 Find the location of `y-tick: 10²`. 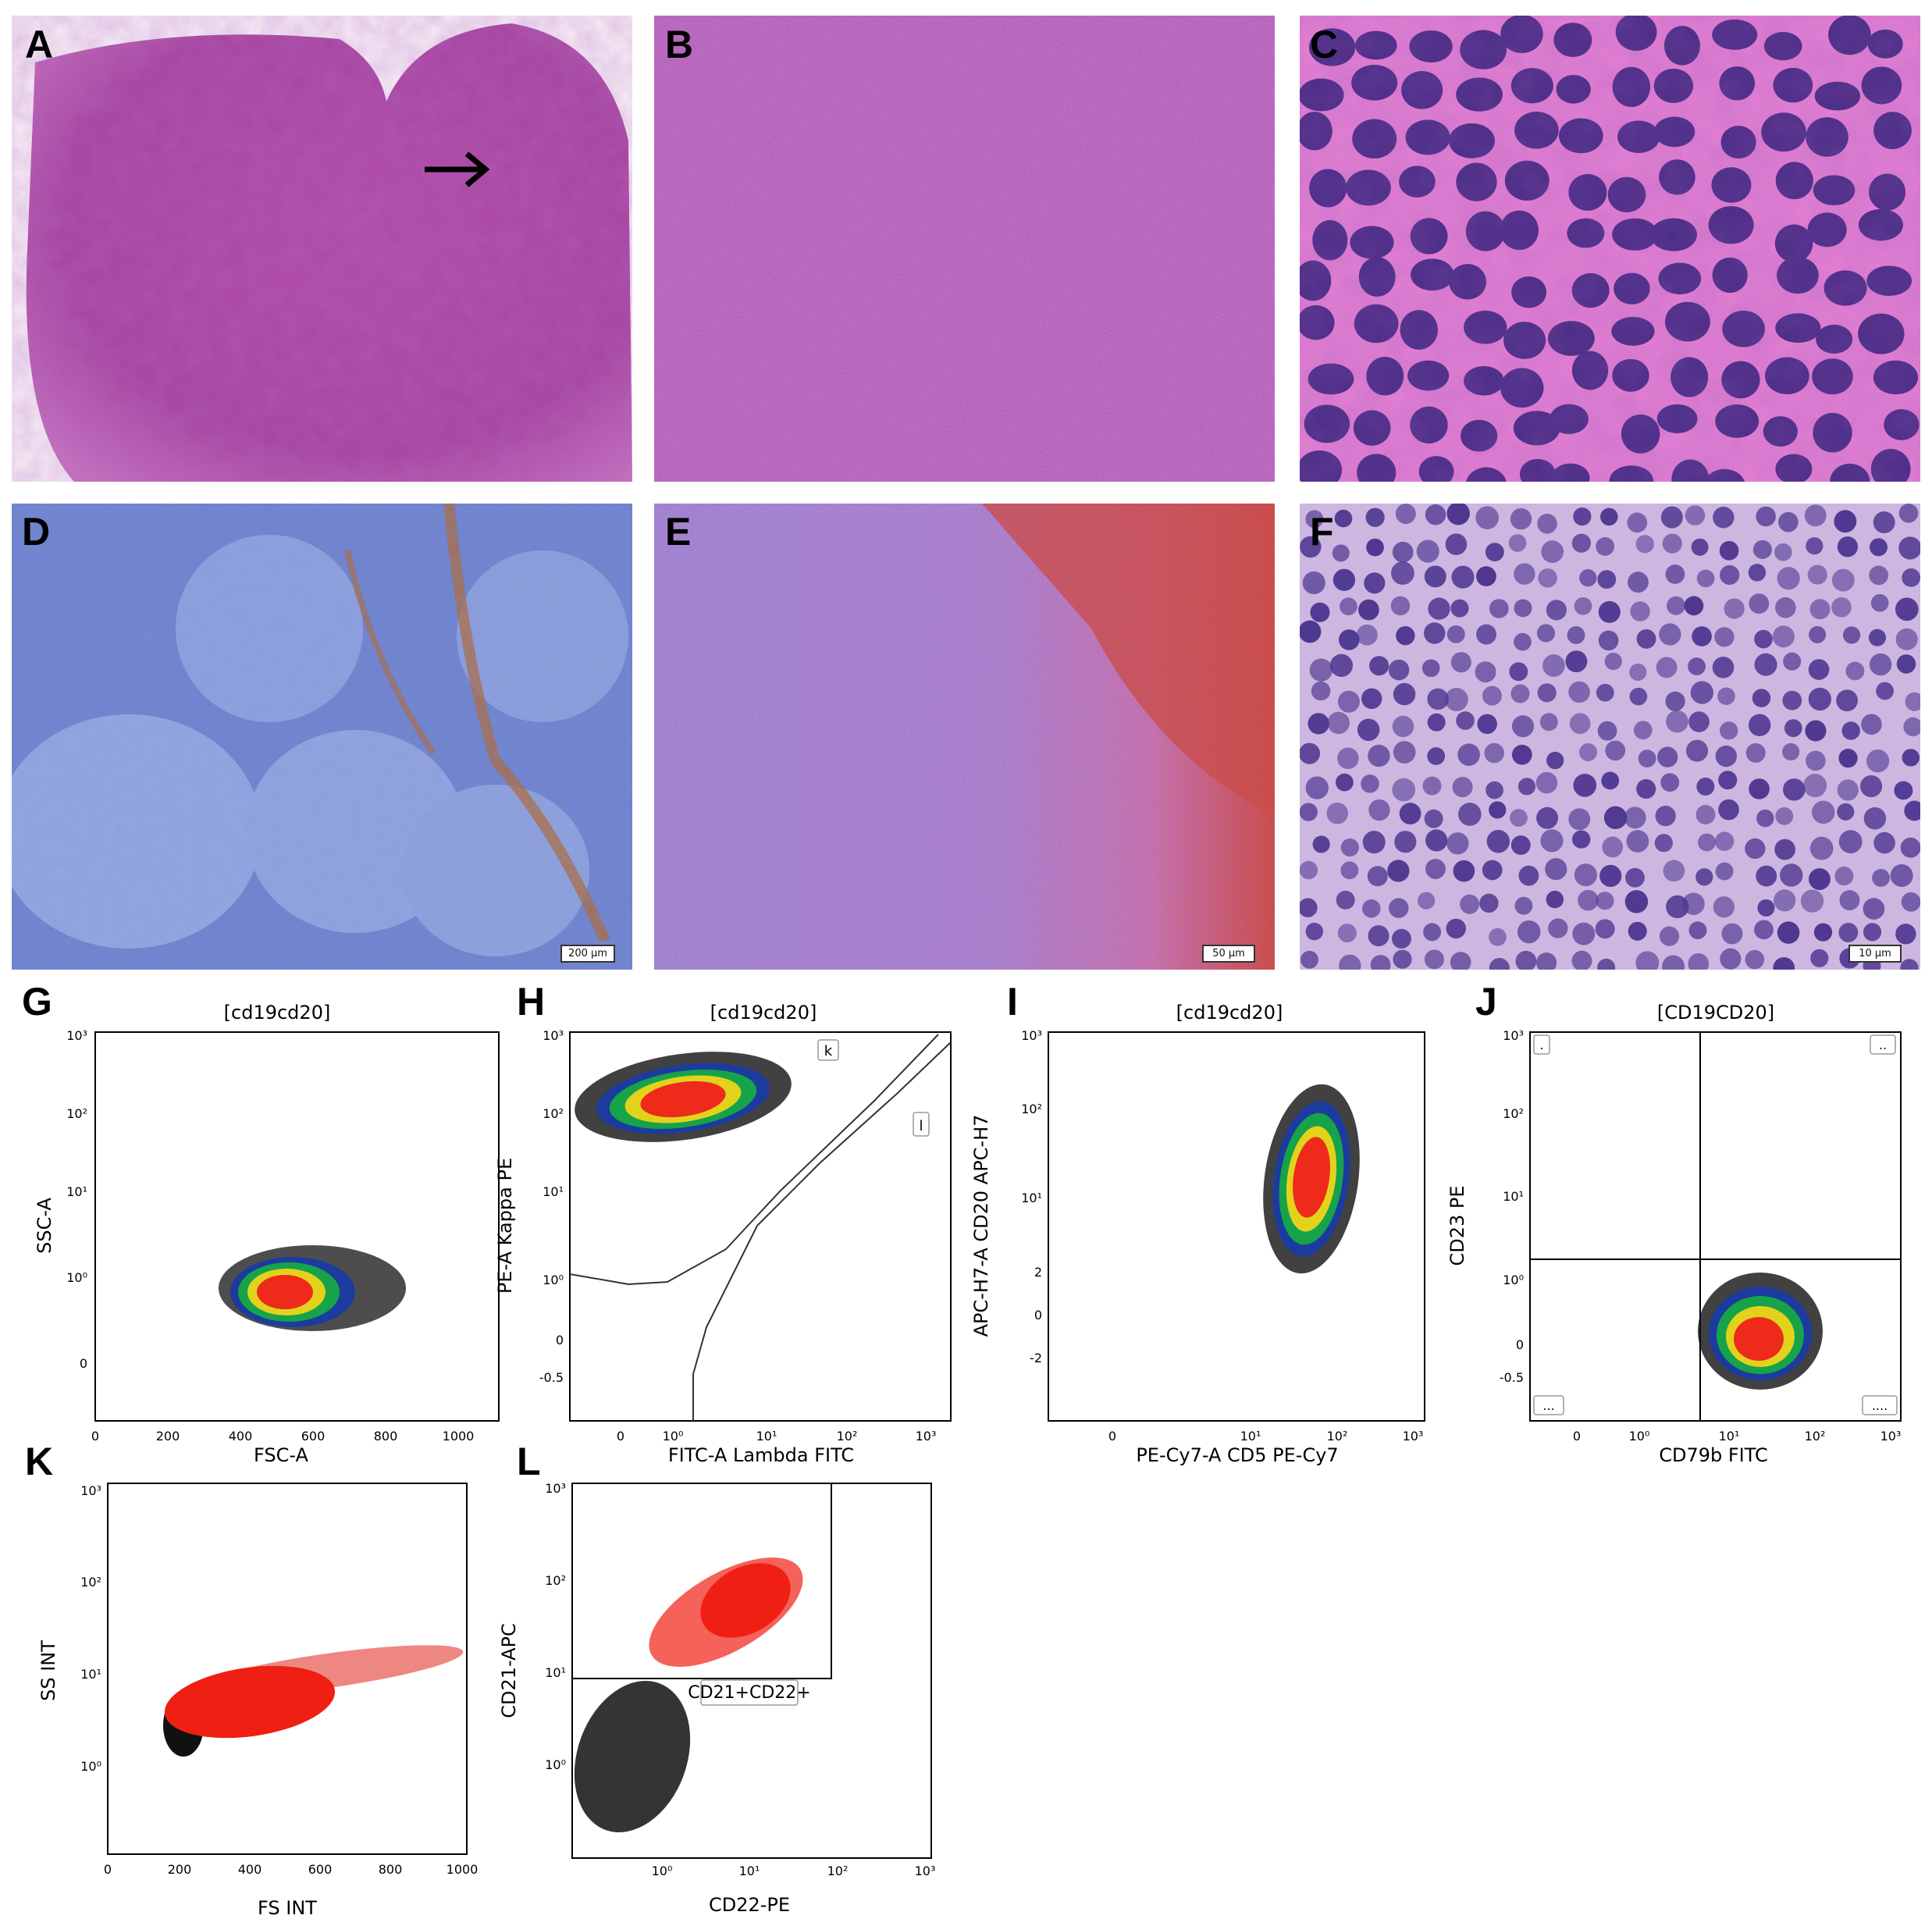

y-tick: 10² is located at coordinates (555, 1580).